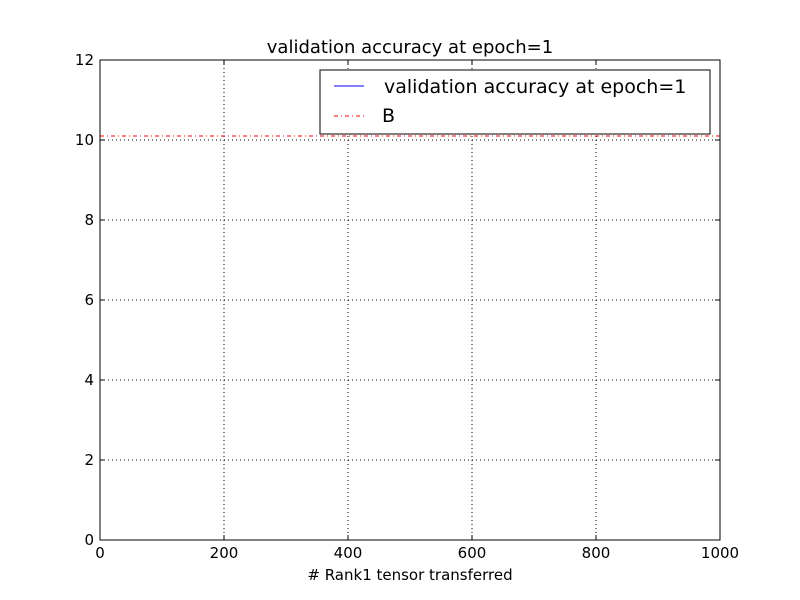  What do you see at coordinates (596, 553) in the screenshot?
I see `x-tick-label: 800` at bounding box center [596, 553].